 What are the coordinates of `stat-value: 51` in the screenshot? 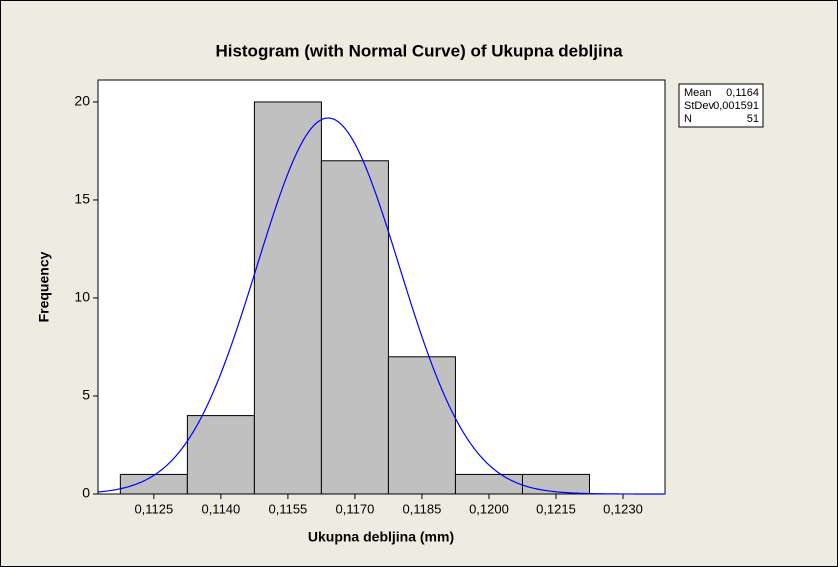 It's located at (753, 119).